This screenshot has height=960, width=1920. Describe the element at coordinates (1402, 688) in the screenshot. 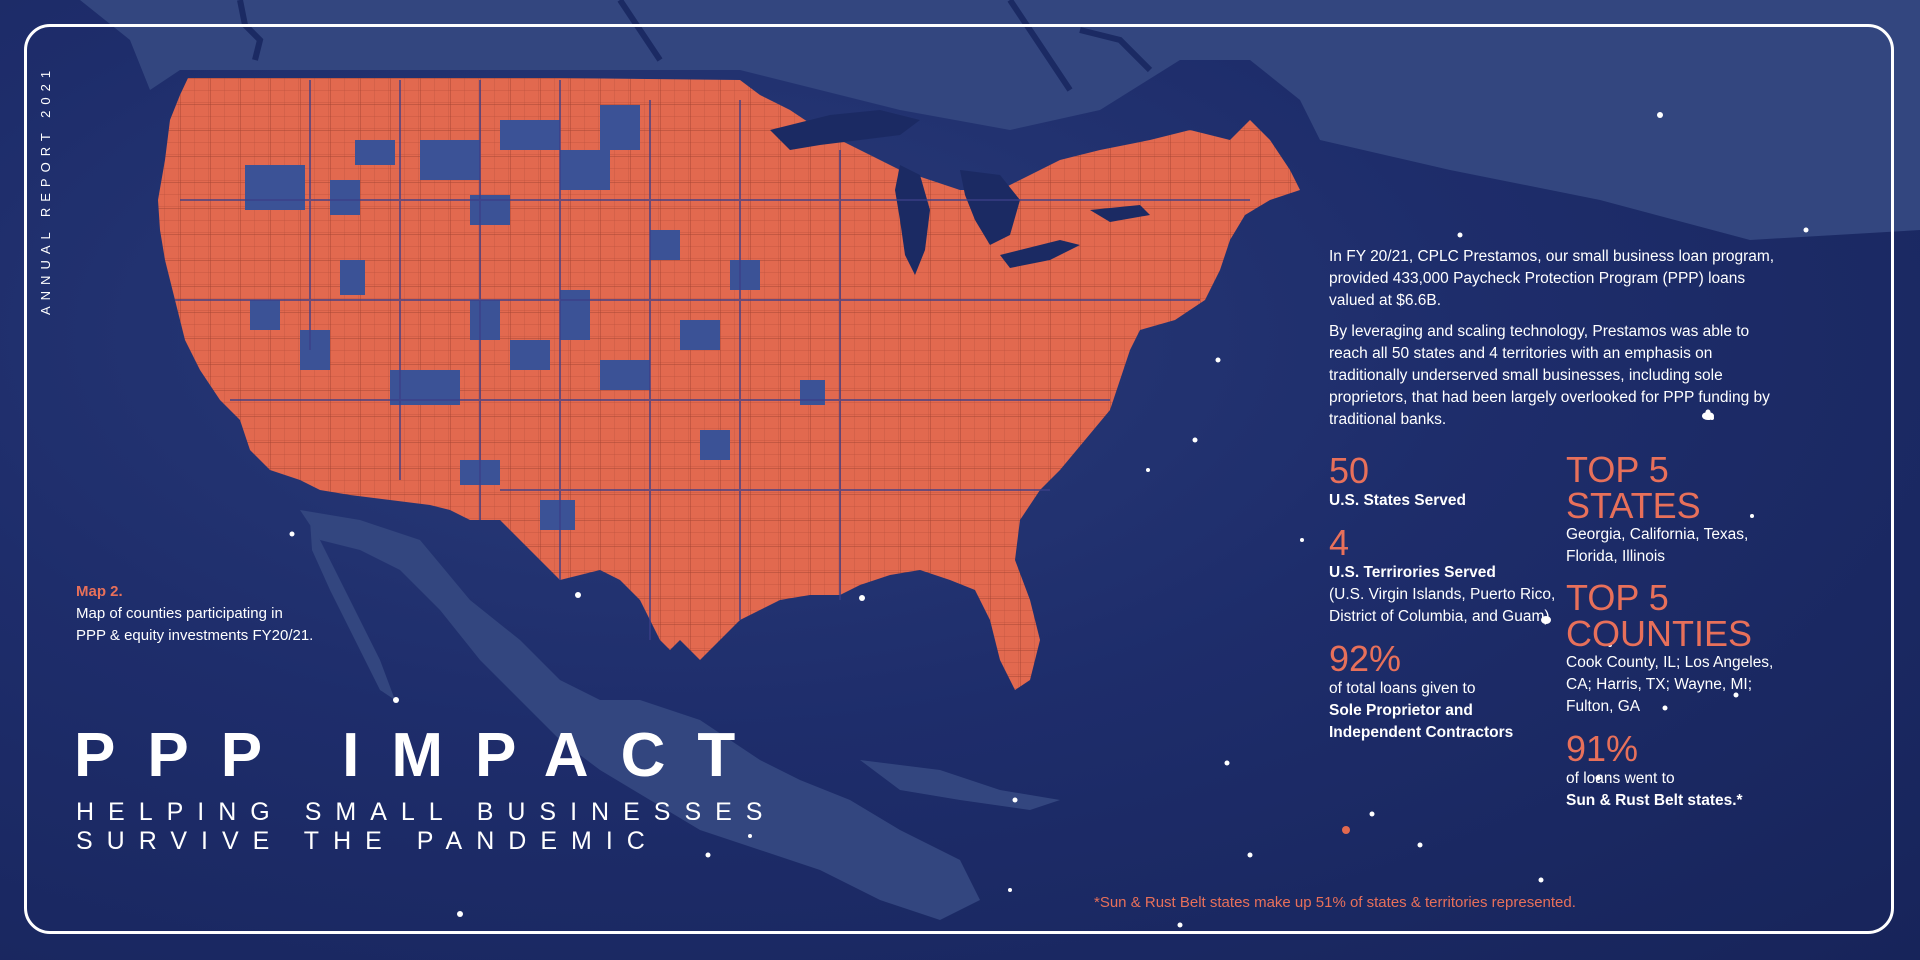

I see `stat-sole-text: of total loans given to` at that location.